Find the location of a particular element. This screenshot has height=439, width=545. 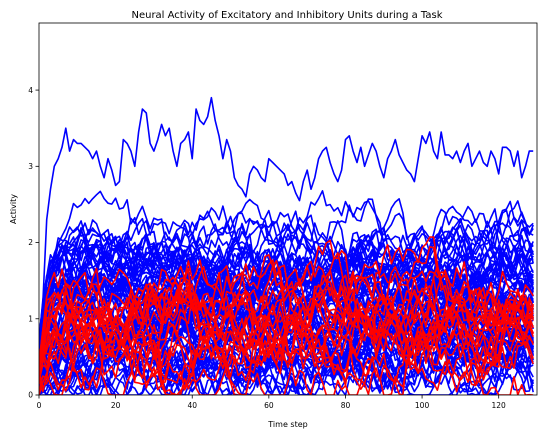

x-tick-label: 60 is located at coordinates (269, 405).